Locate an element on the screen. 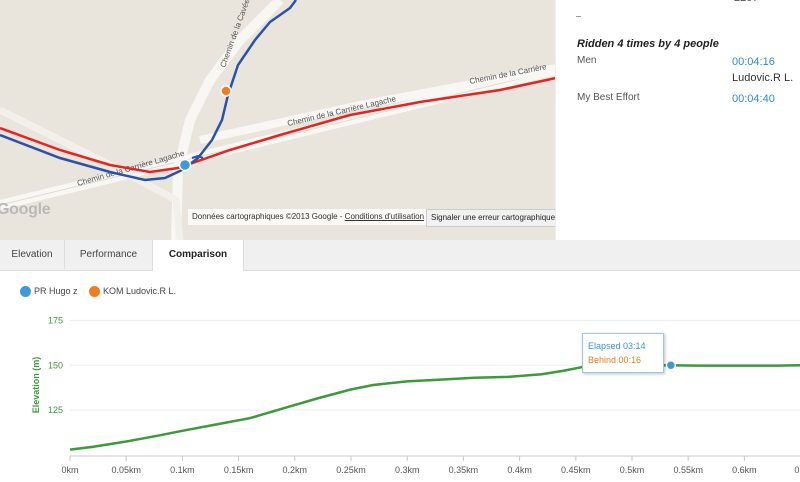  x-tick-label: 0.55km is located at coordinates (688, 470).